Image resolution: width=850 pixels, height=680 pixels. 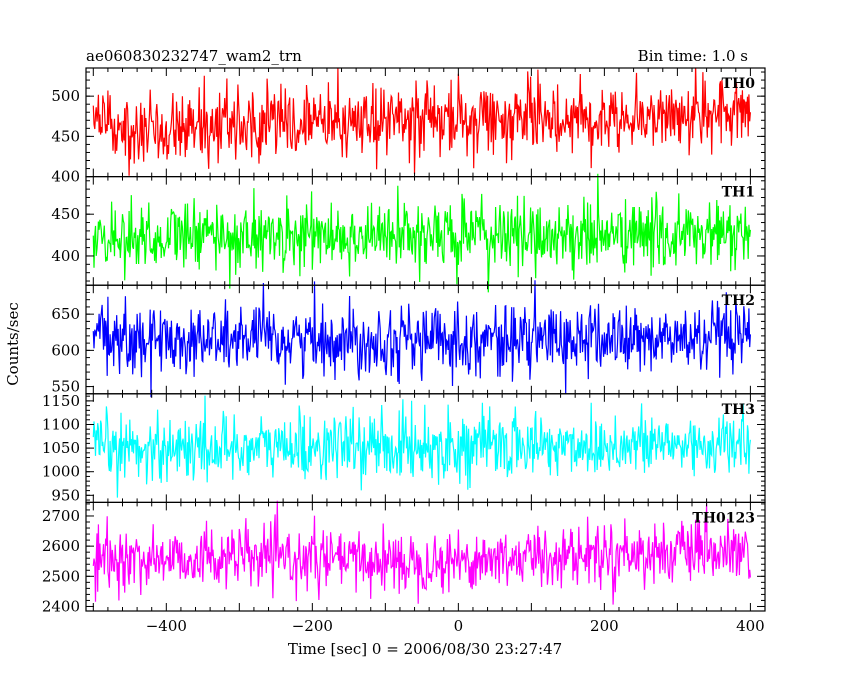 What do you see at coordinates (604, 626) in the screenshot?
I see `x-tick-label: 200` at bounding box center [604, 626].